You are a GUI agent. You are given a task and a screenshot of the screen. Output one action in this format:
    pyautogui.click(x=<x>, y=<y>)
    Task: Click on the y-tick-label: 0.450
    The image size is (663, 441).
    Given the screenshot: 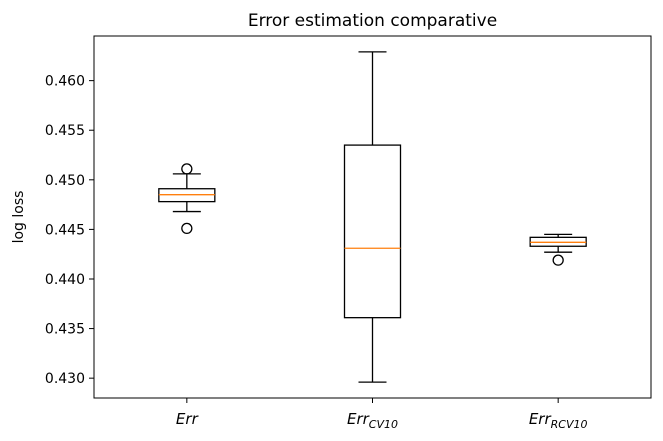 What is the action you would take?
    pyautogui.click(x=65, y=181)
    